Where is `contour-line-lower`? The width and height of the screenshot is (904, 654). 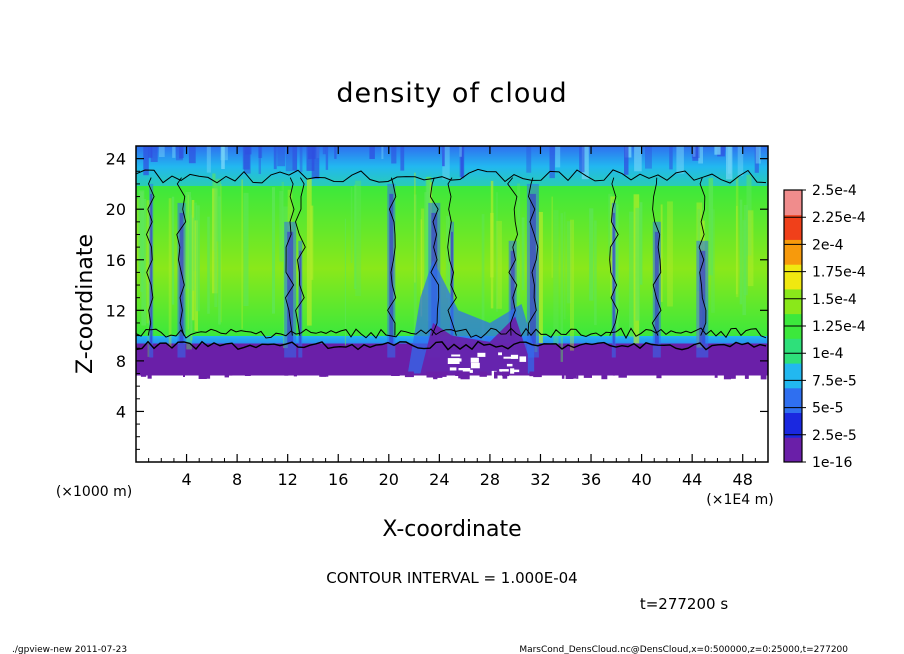
contour-line-lower is located at coordinates (451, 333).